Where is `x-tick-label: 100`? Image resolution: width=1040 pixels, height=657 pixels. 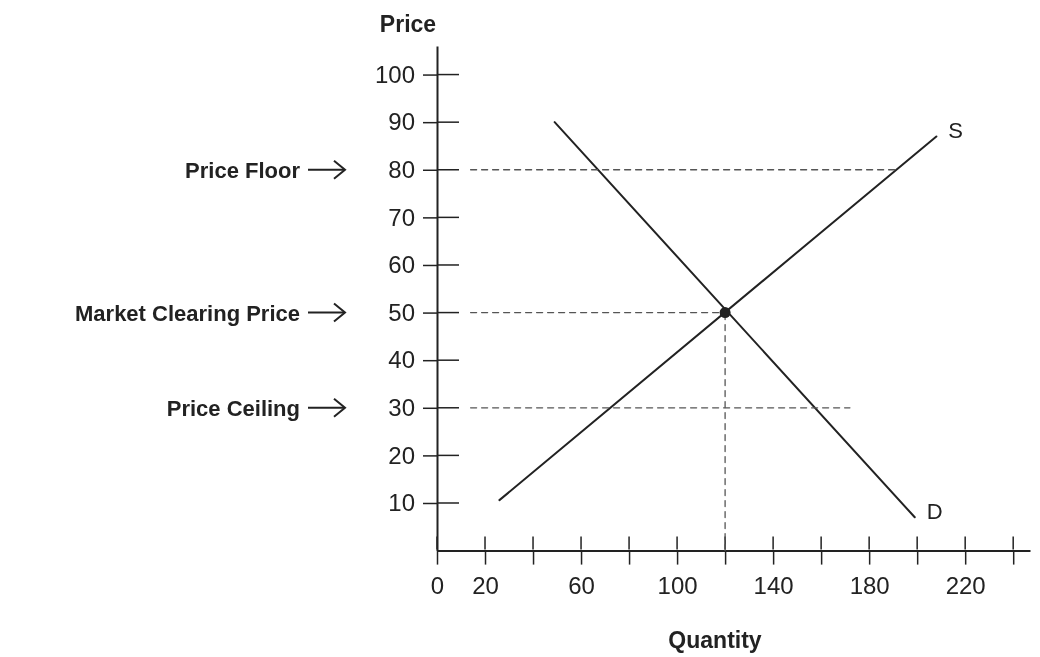 x-tick-label: 100 is located at coordinates (677, 585).